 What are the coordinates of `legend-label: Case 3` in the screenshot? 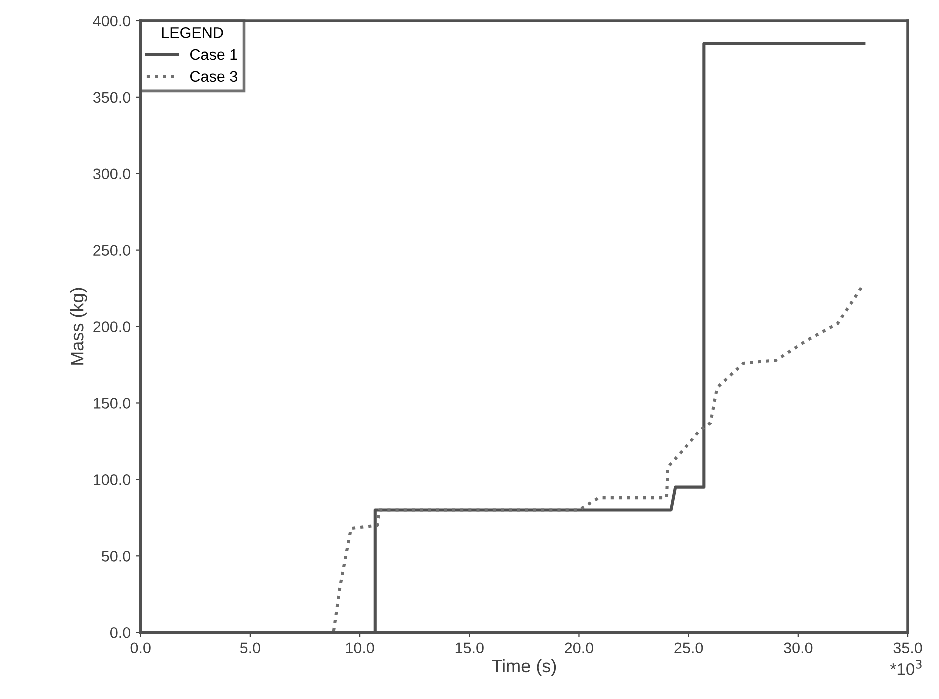 It's located at (214, 76).